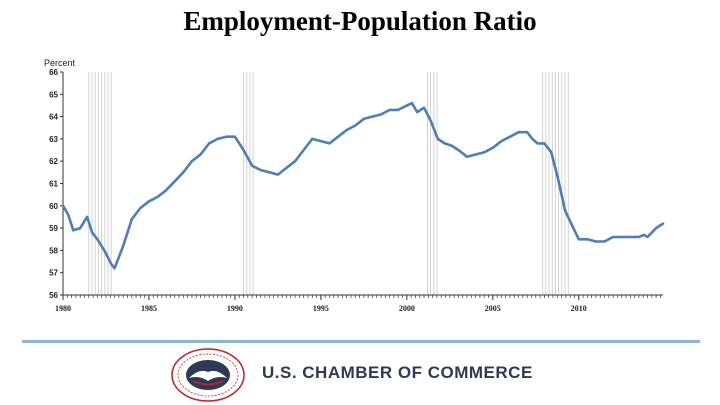 The width and height of the screenshot is (720, 405). I want to click on x-tick-label: 1990, so click(235, 308).